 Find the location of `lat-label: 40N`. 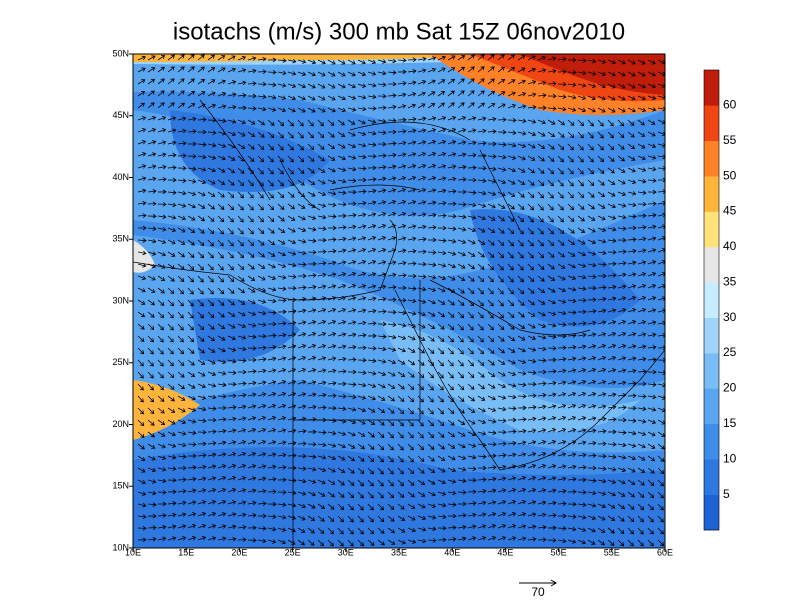

lat-label: 40N is located at coordinates (120, 177).